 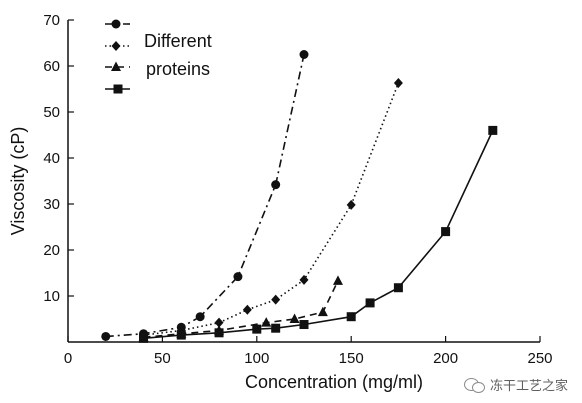 What do you see at coordinates (51, 20) in the screenshot?
I see `y-tick-label: 70` at bounding box center [51, 20].